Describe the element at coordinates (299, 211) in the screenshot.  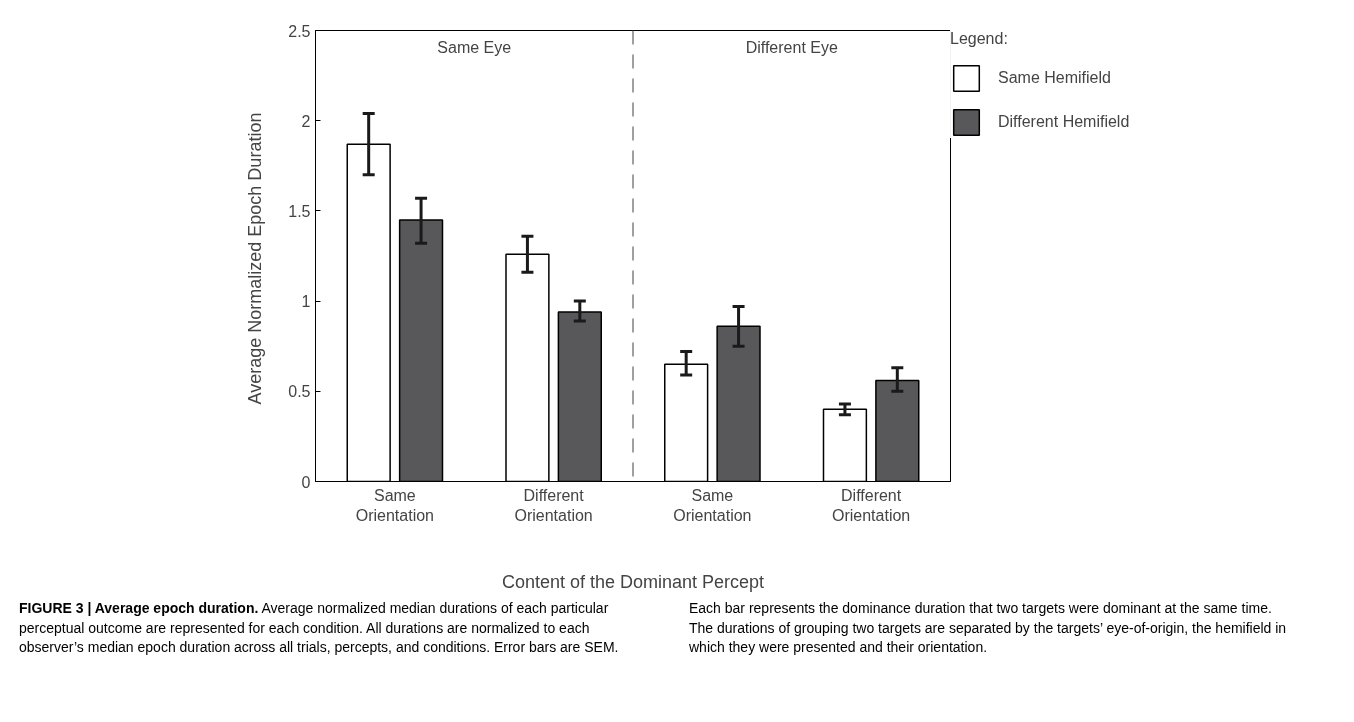
I see `y-tick-label: 1.5` at that location.